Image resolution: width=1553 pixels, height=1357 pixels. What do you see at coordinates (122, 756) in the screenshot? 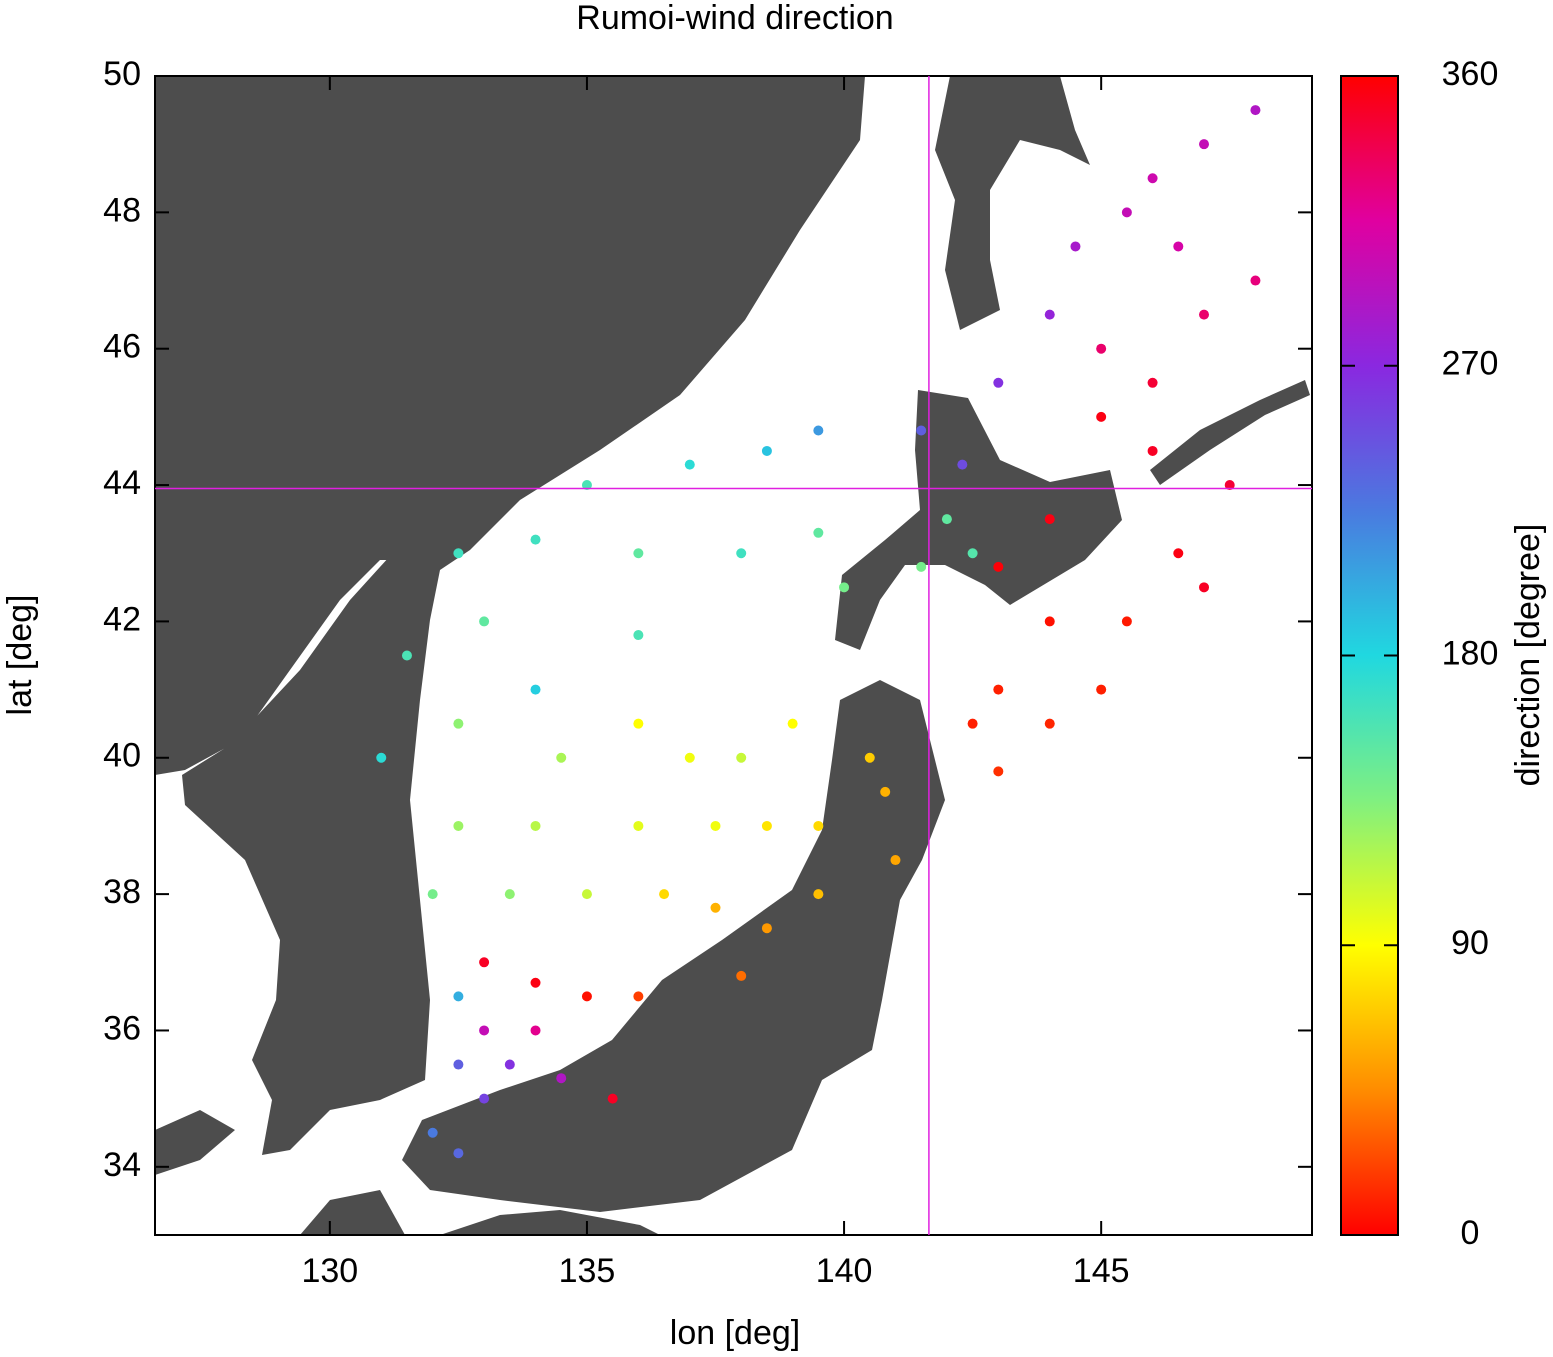
I see `y-tick-label: 40` at bounding box center [122, 756].